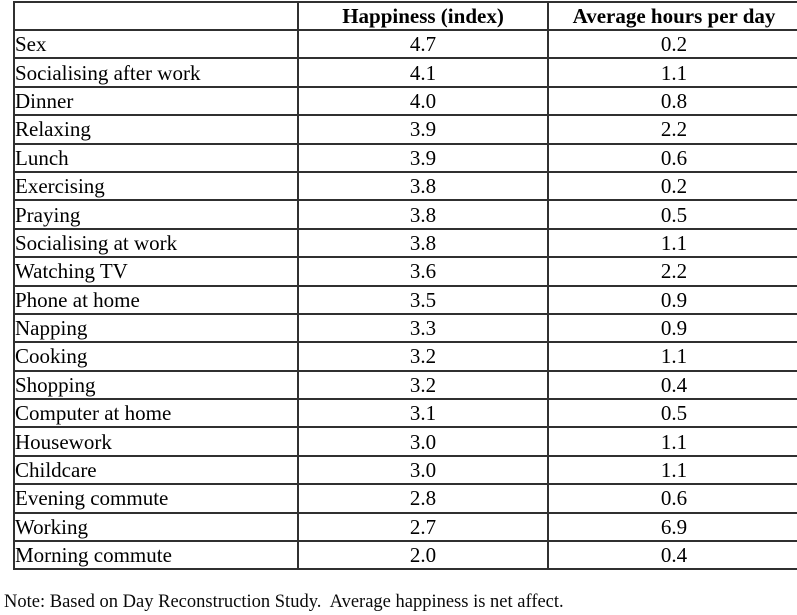  I want to click on table-row: Napping 3.3 0.9, so click(405, 328).